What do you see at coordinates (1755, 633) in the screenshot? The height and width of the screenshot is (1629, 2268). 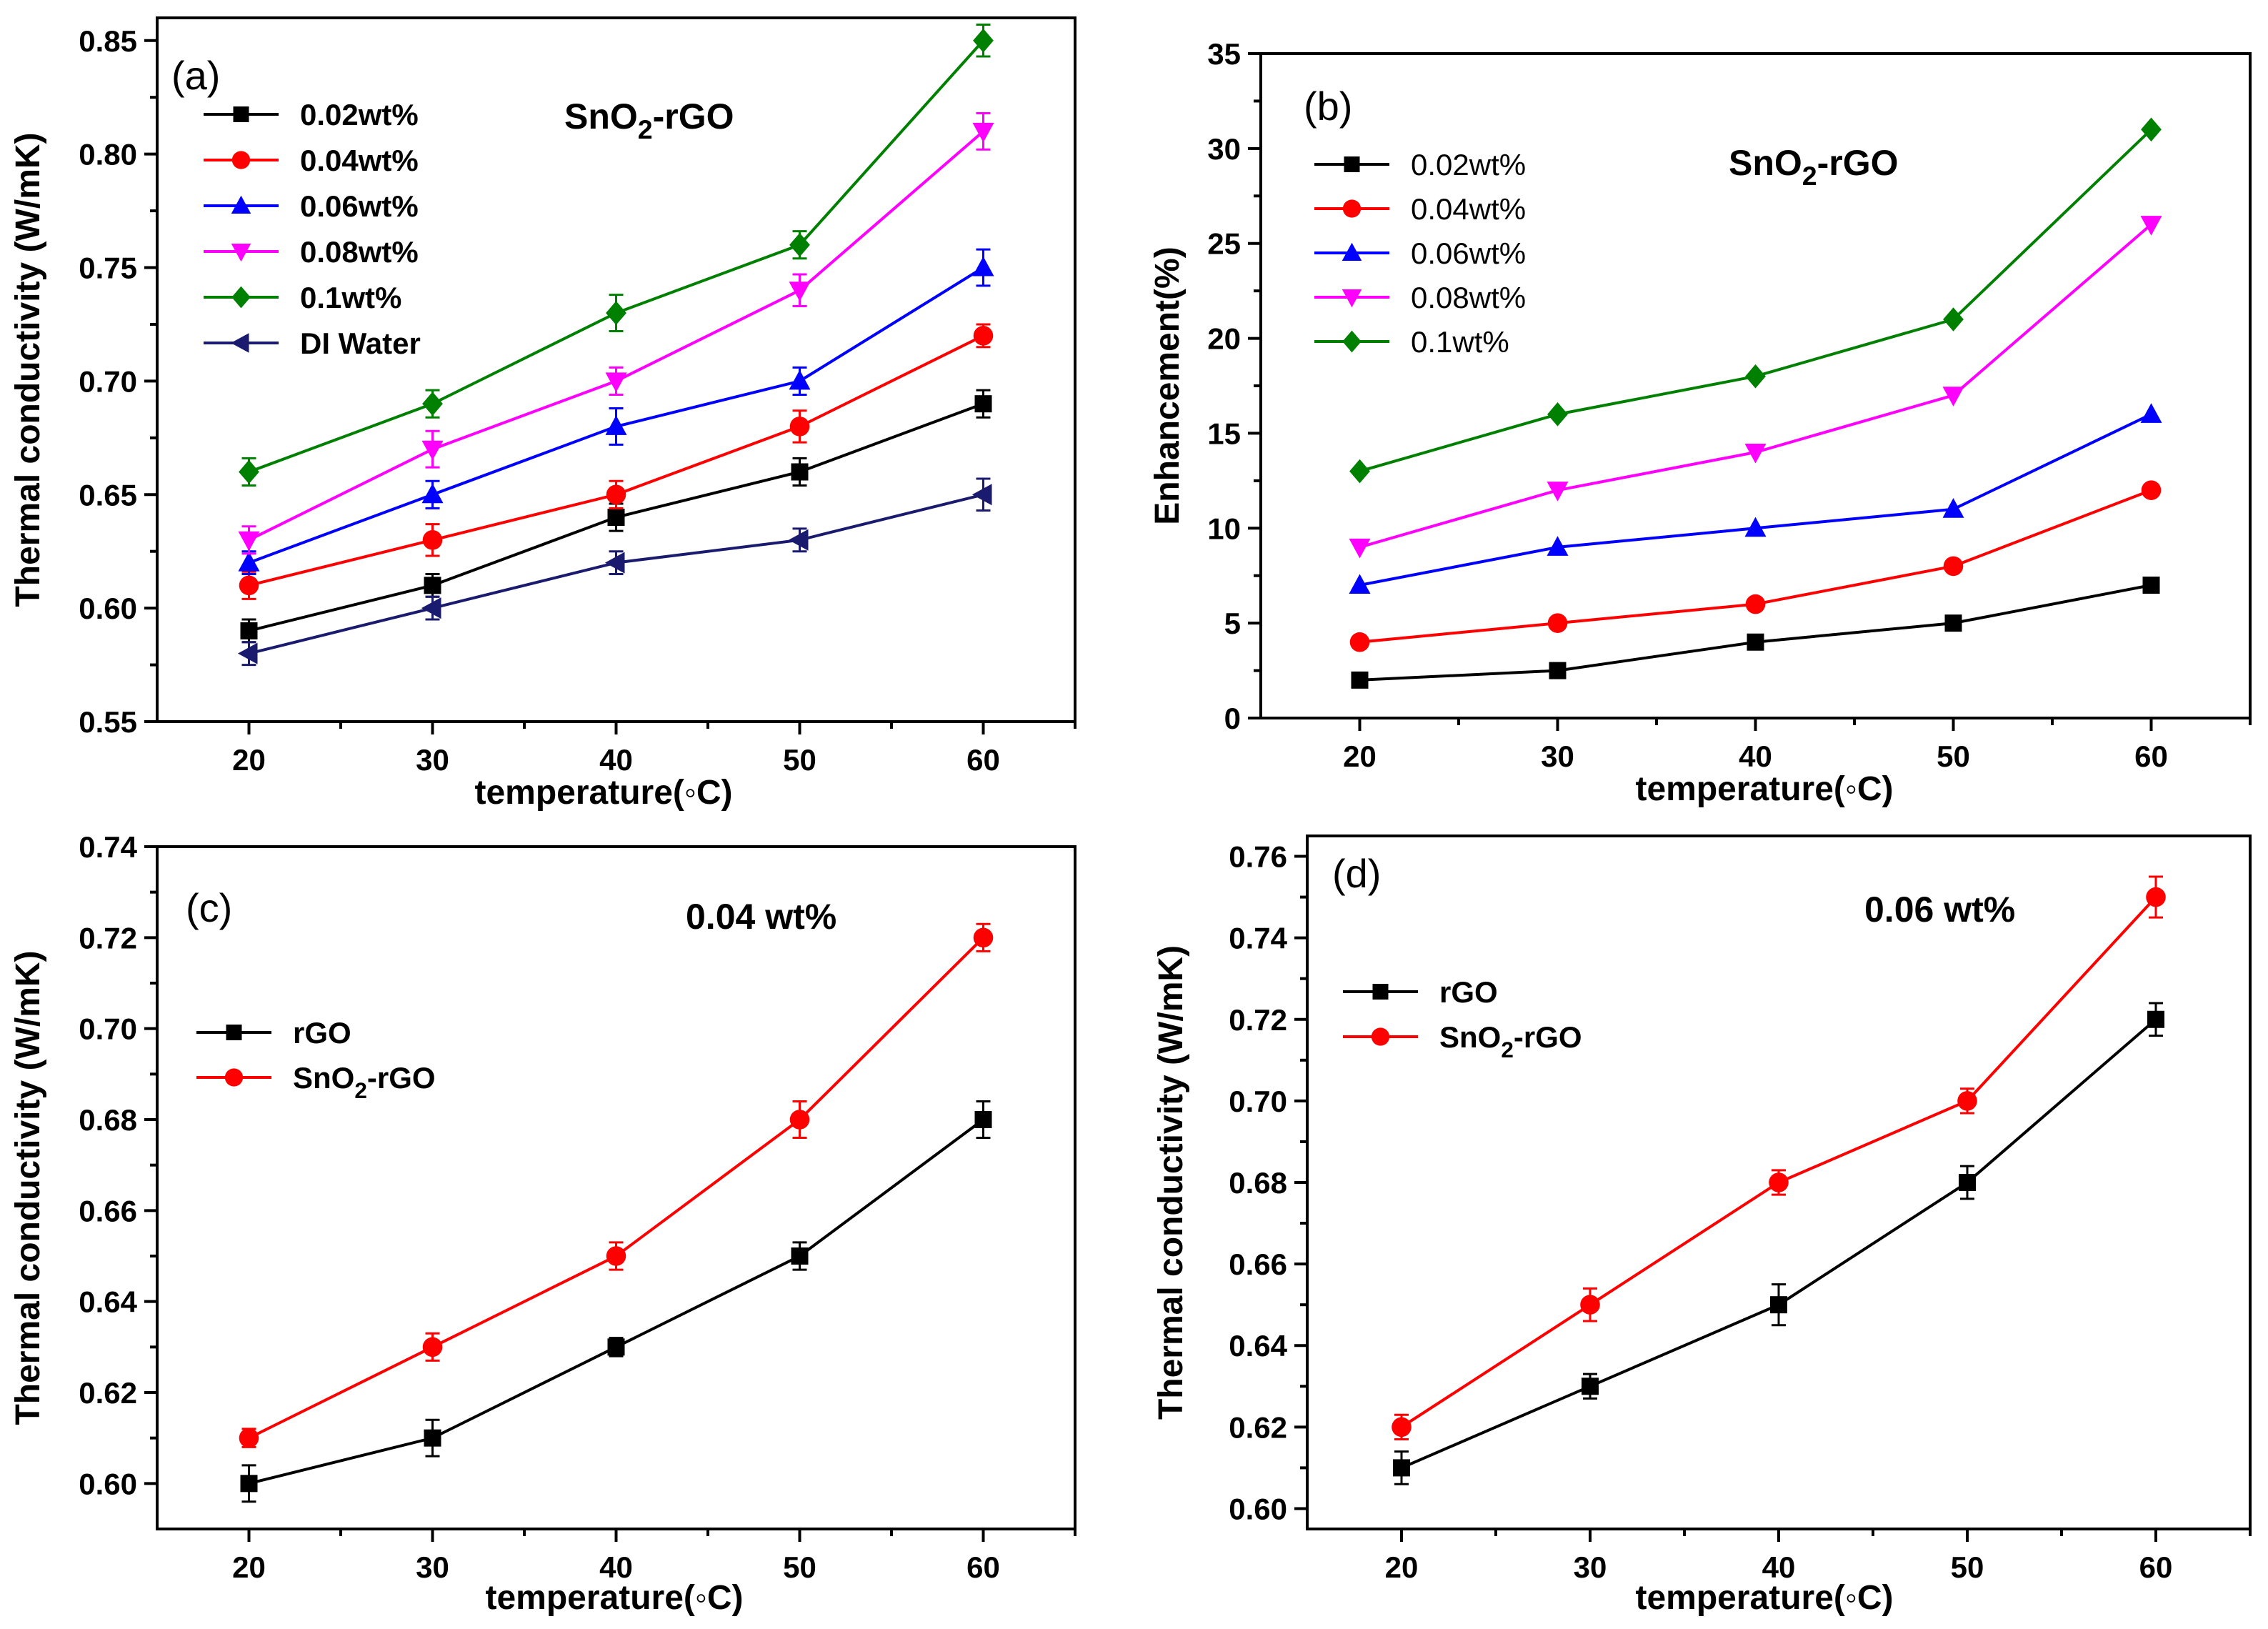 I see `series-0-02wt-` at bounding box center [1755, 633].